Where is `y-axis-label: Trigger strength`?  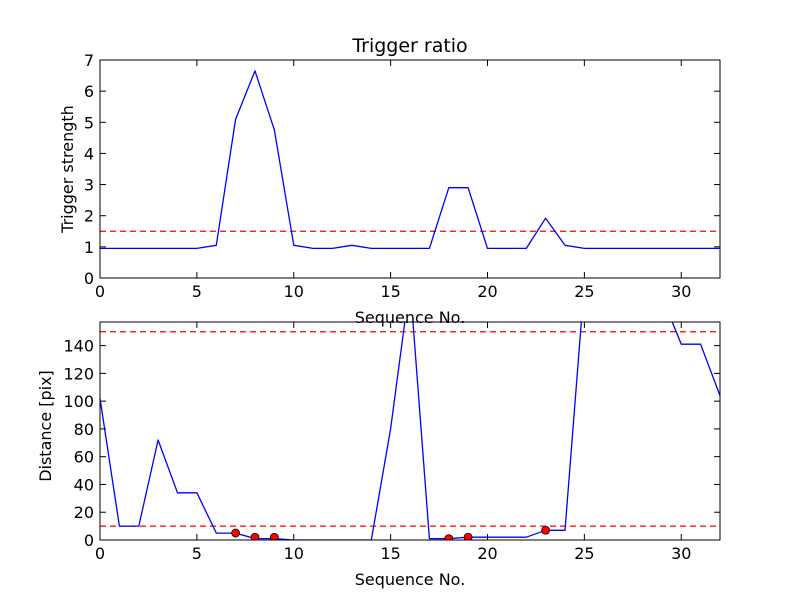 y-axis-label: Trigger strength is located at coordinates (67, 169).